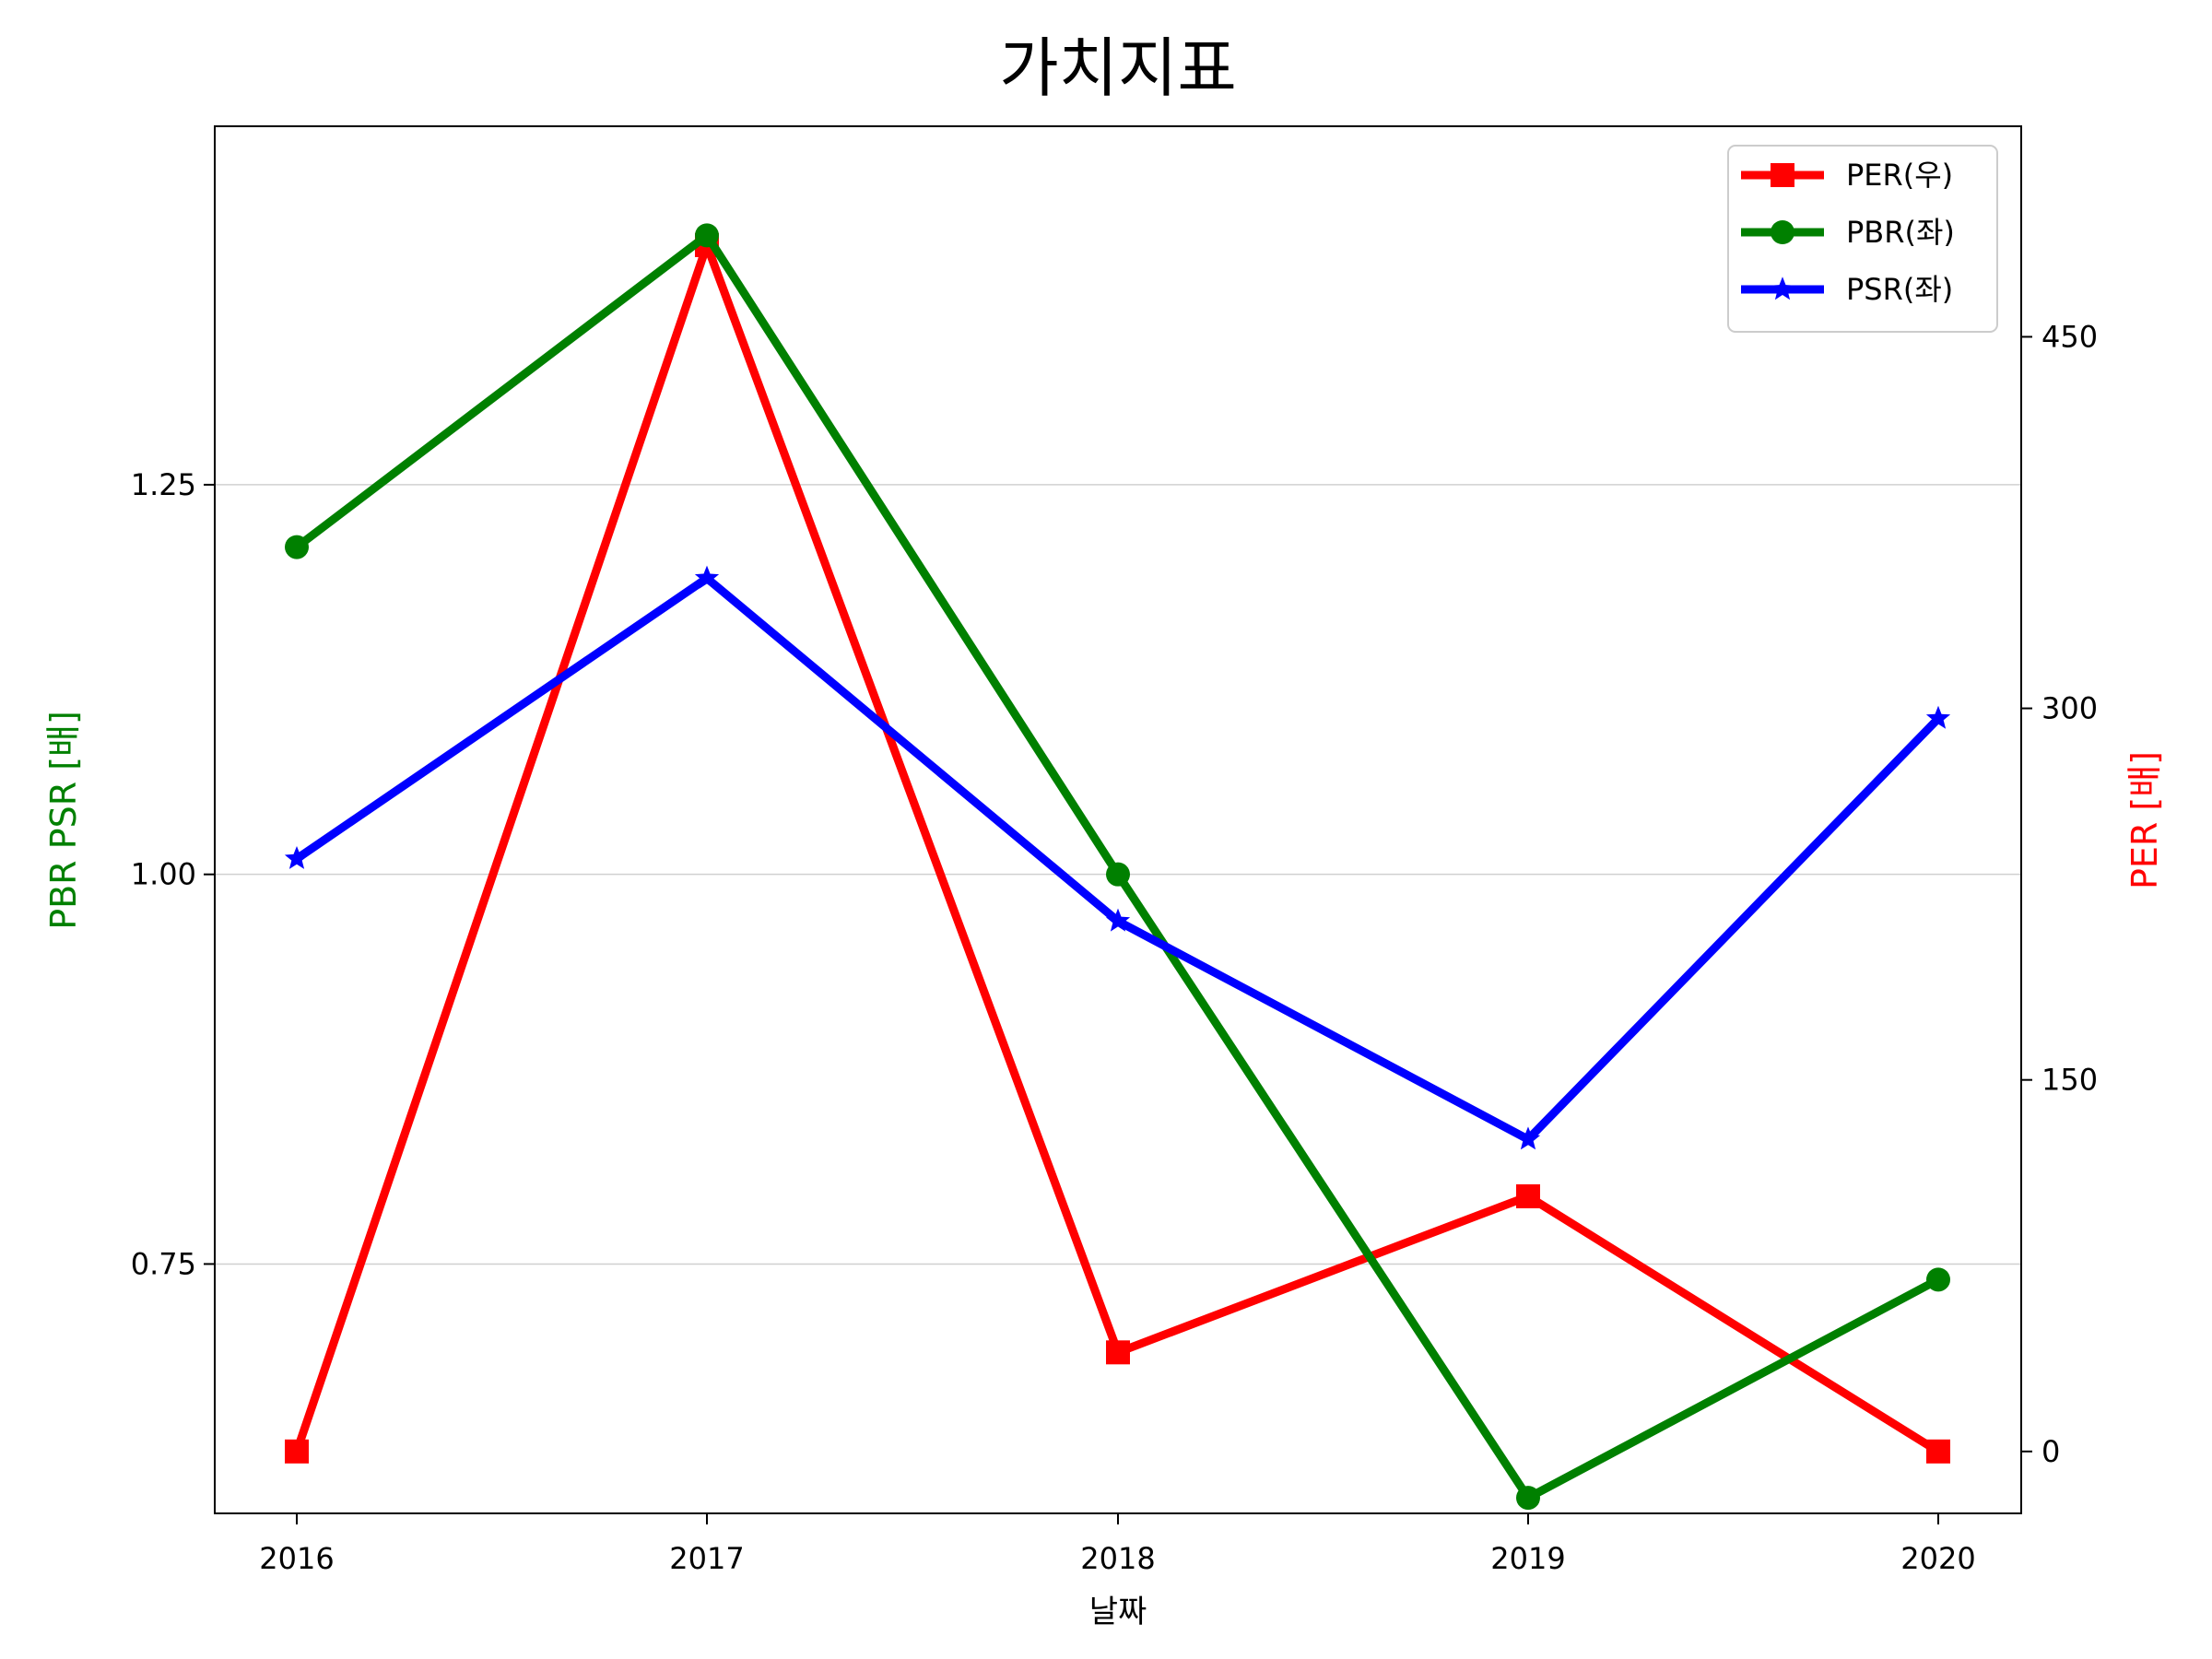  I want to click on legend-label: PER(우), so click(1899, 175).